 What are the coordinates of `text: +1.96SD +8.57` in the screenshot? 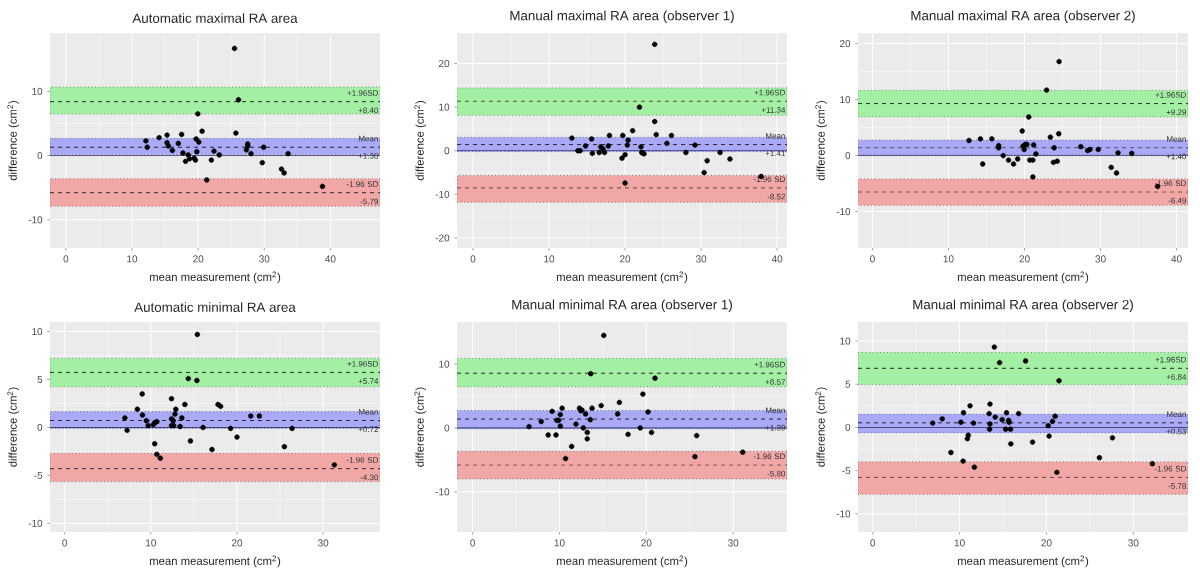 It's located at (770, 373).